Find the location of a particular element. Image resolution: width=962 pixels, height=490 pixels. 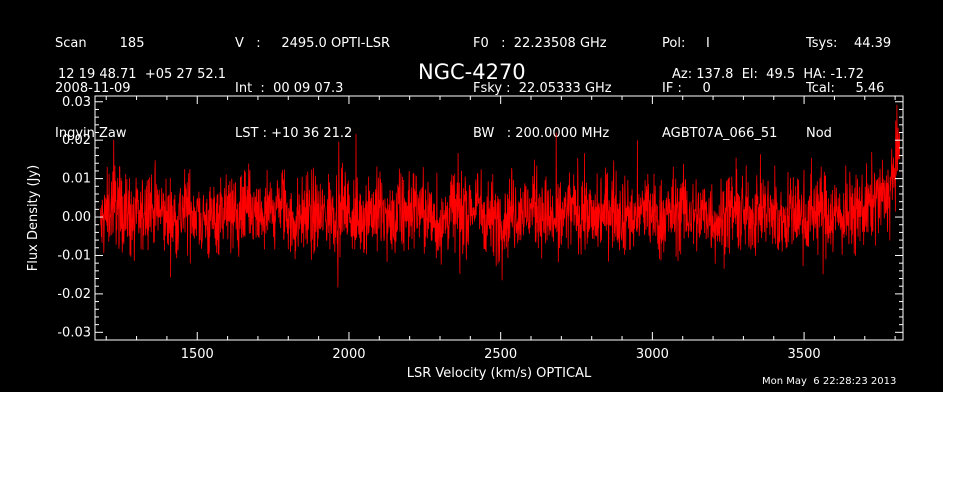

polarization-label: Pol: I is located at coordinates (686, 43).